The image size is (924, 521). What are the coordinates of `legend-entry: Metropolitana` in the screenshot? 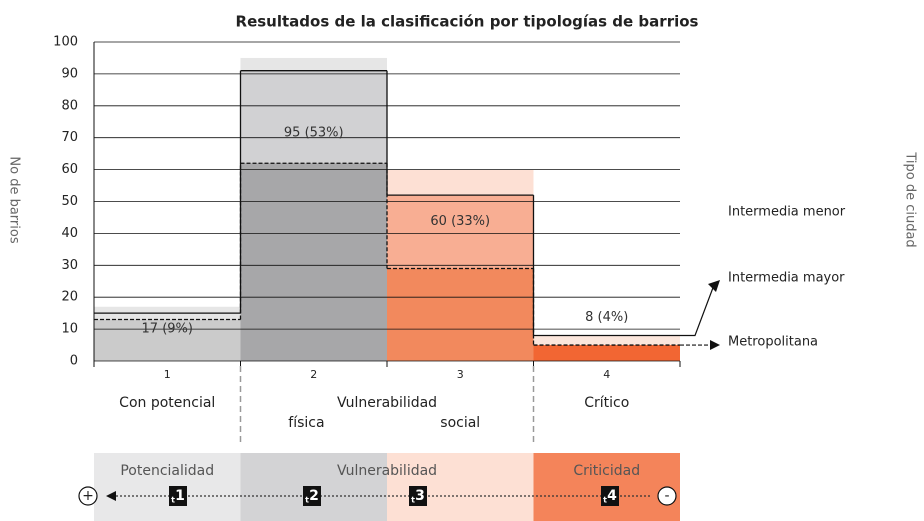 It's located at (773, 342).